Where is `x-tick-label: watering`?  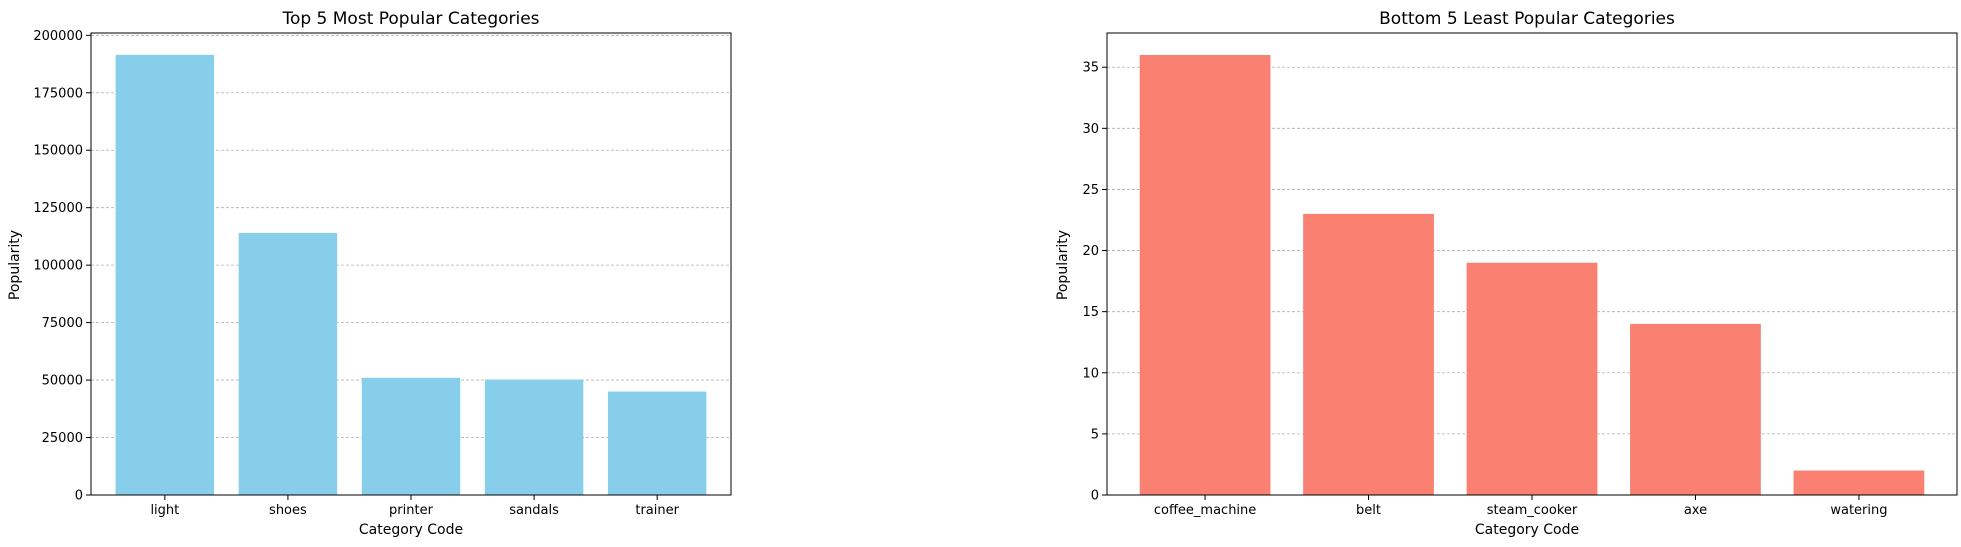 x-tick-label: watering is located at coordinates (1858, 510).